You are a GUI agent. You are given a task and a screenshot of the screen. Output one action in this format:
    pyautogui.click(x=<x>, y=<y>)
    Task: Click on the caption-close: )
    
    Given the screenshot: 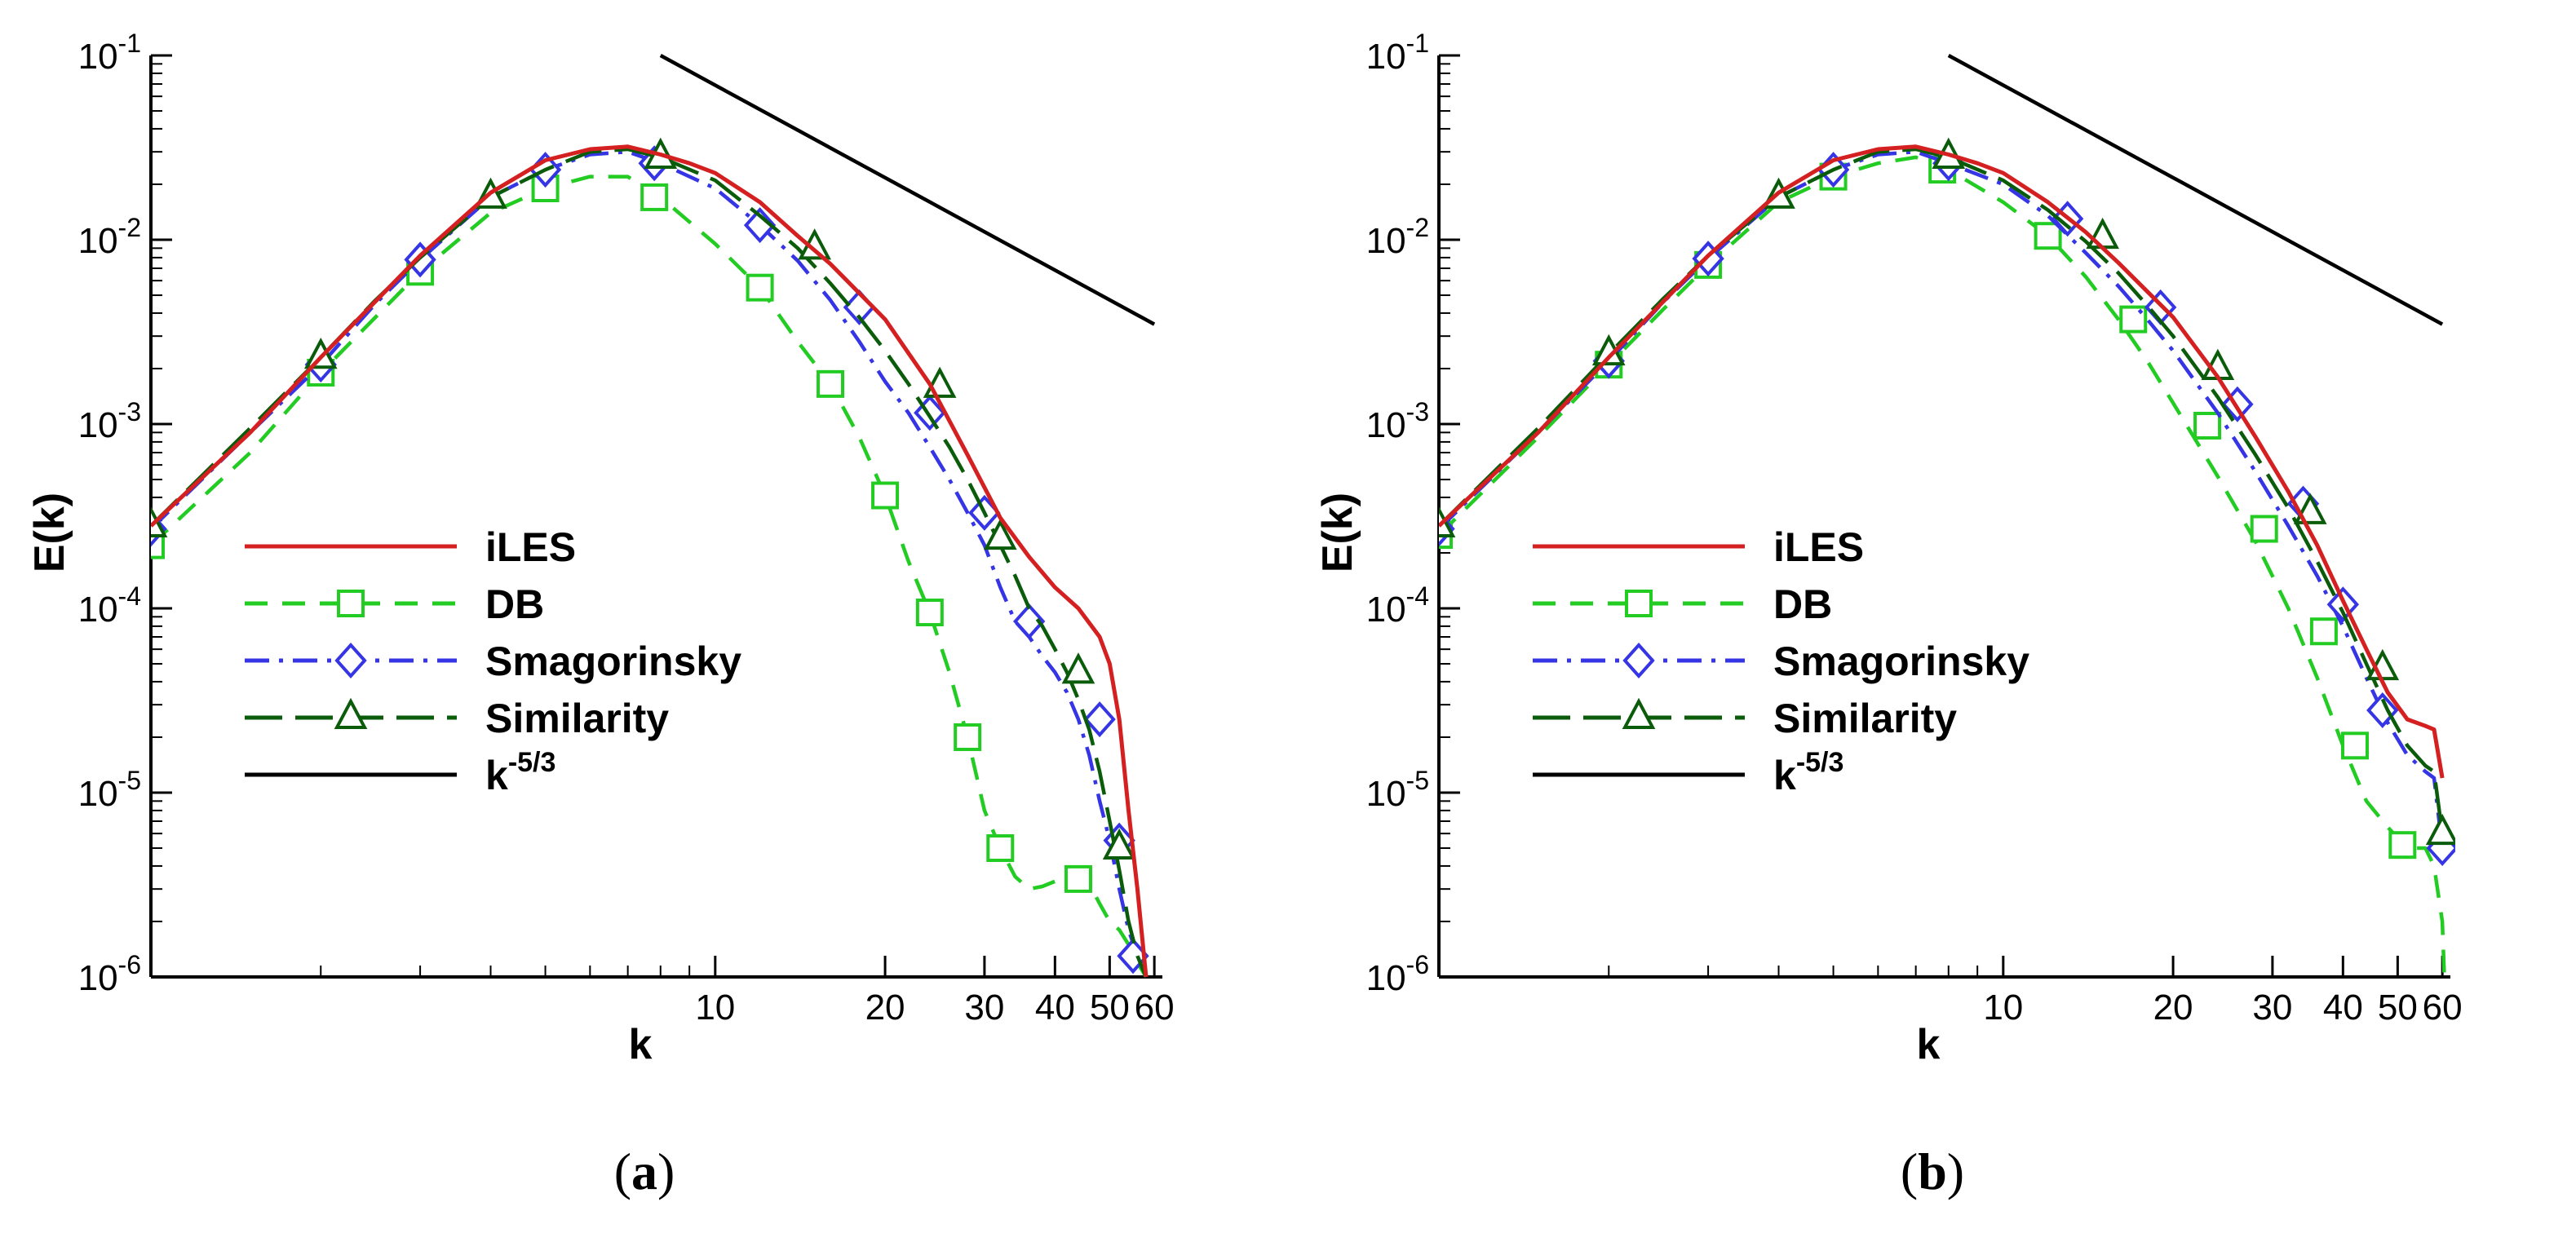 What is the action you would take?
    pyautogui.click(x=1955, y=1171)
    